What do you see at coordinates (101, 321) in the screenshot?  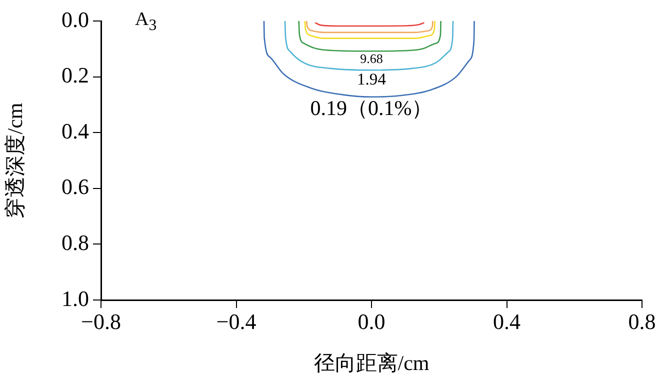 I see `x-tick-label: −0.8` at bounding box center [101, 321].